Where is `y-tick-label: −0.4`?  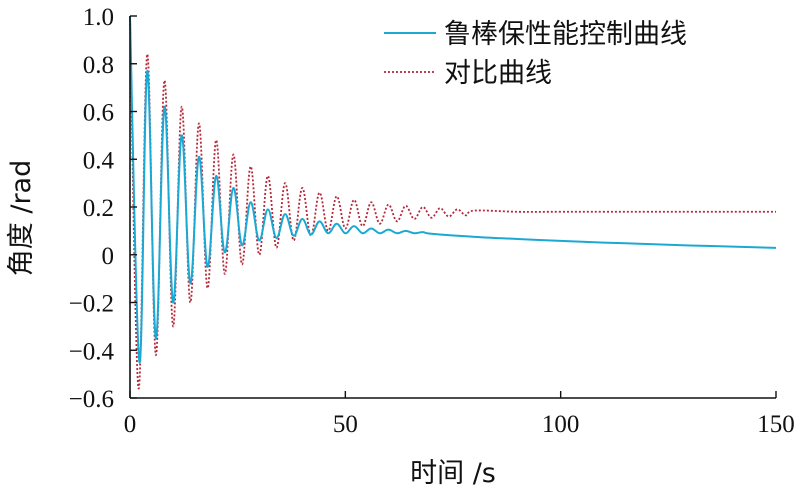
y-tick-label: −0.4 is located at coordinates (92, 351).